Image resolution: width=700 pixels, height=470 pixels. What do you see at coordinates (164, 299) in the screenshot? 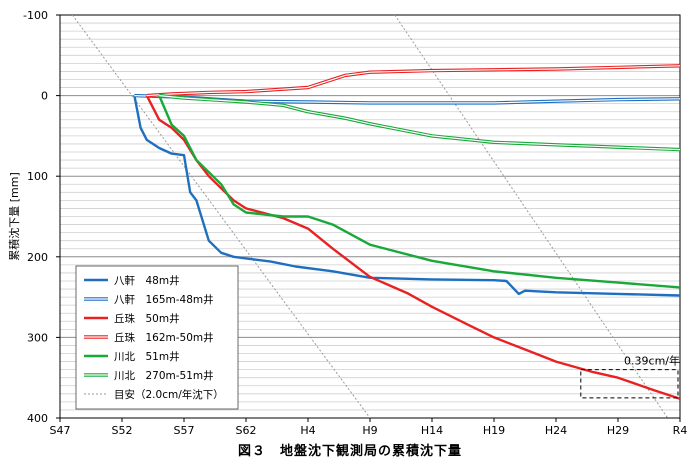
I see `legend-label: 八軒 165m-48m井` at bounding box center [164, 299].